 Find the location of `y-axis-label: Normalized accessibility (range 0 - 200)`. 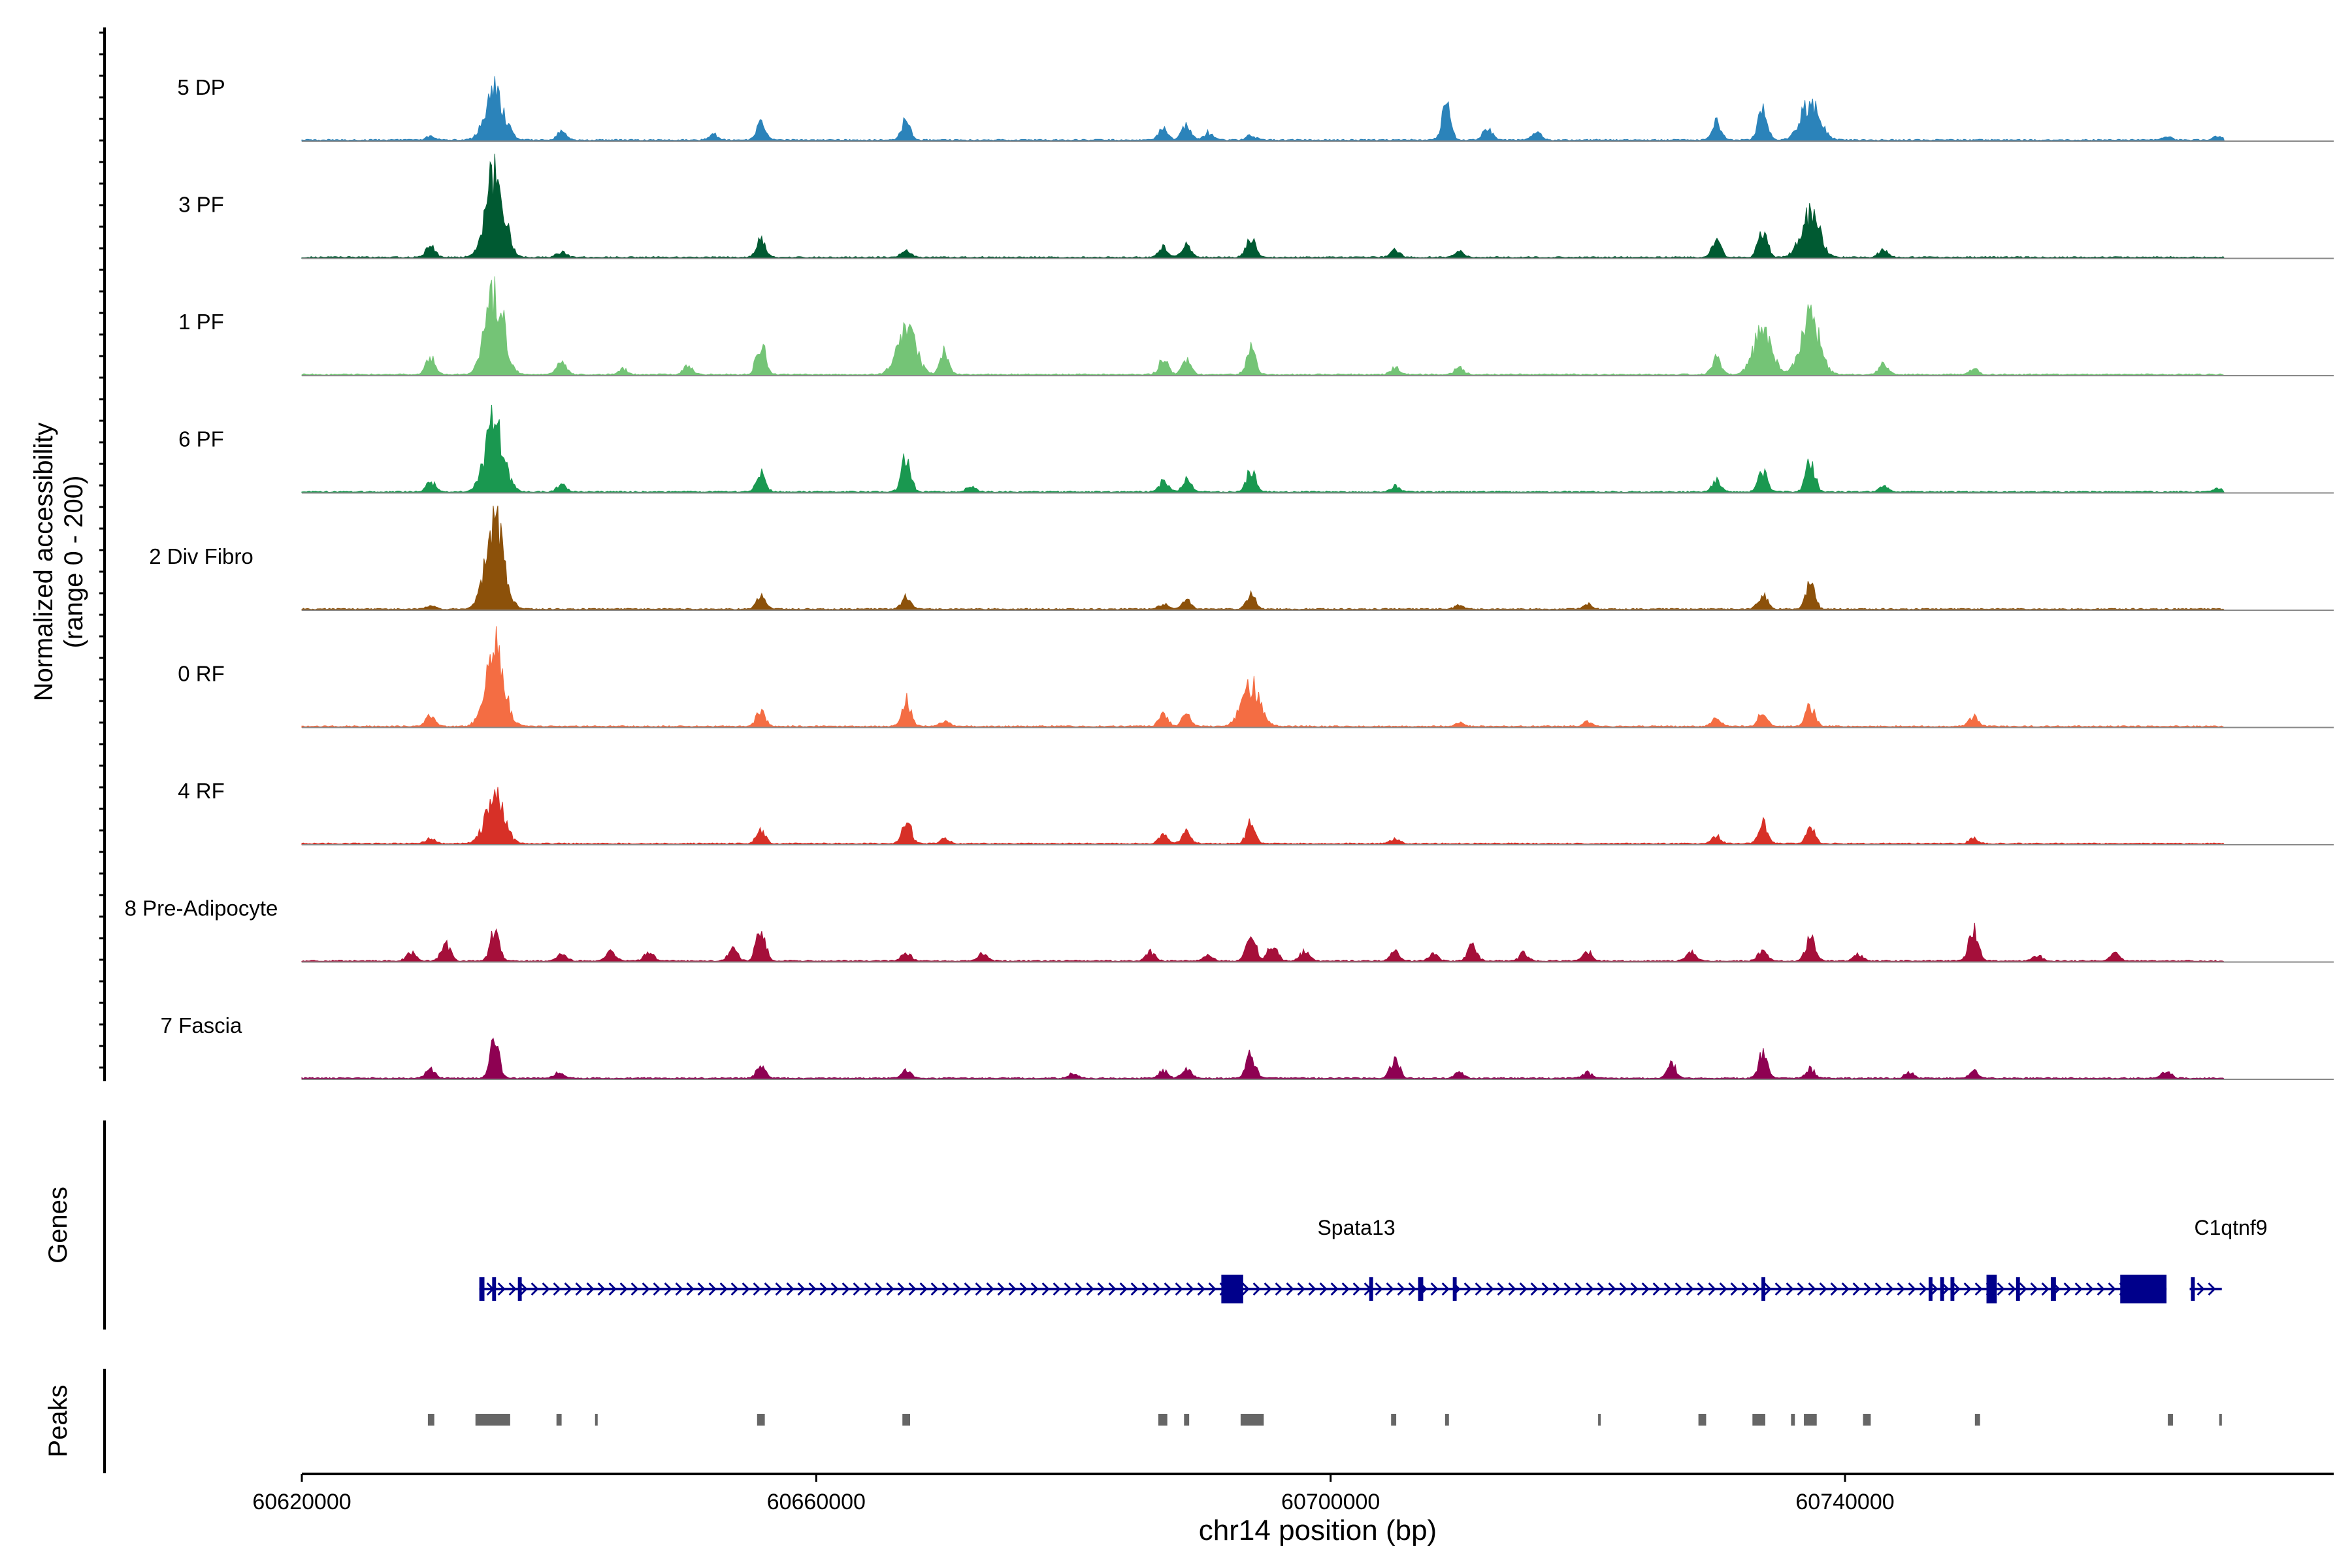

y-axis-label: Normalized accessibility (range 0 - 200) is located at coordinates (58, 562).